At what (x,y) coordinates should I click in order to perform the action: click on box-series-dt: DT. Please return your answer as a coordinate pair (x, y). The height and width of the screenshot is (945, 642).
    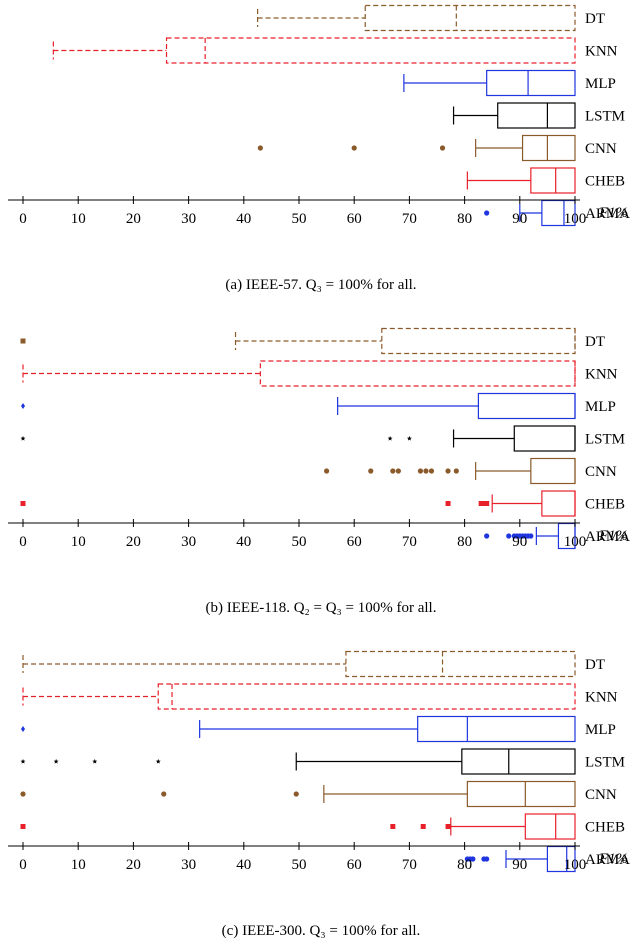
    Looking at the image, I should click on (431, 18).